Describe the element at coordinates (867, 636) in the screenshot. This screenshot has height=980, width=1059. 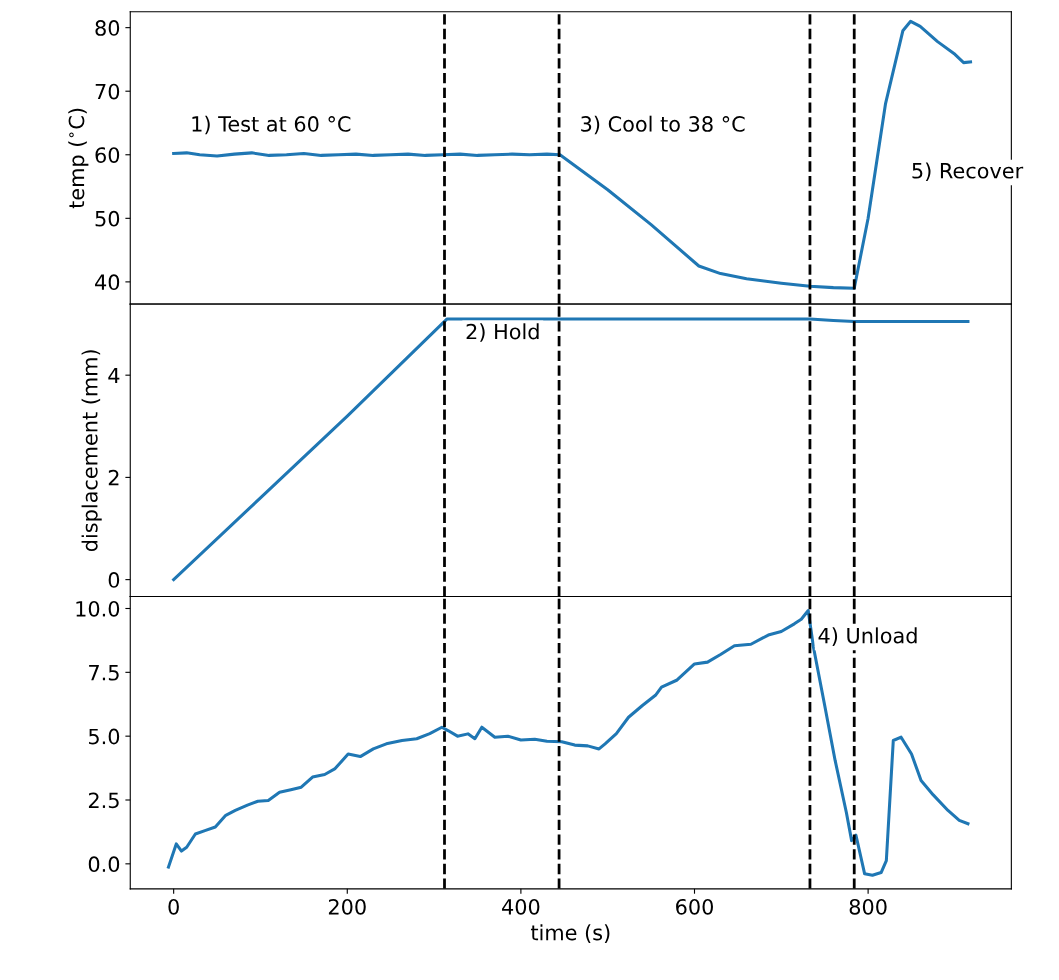
I see `annotation: 4) Unload` at that location.